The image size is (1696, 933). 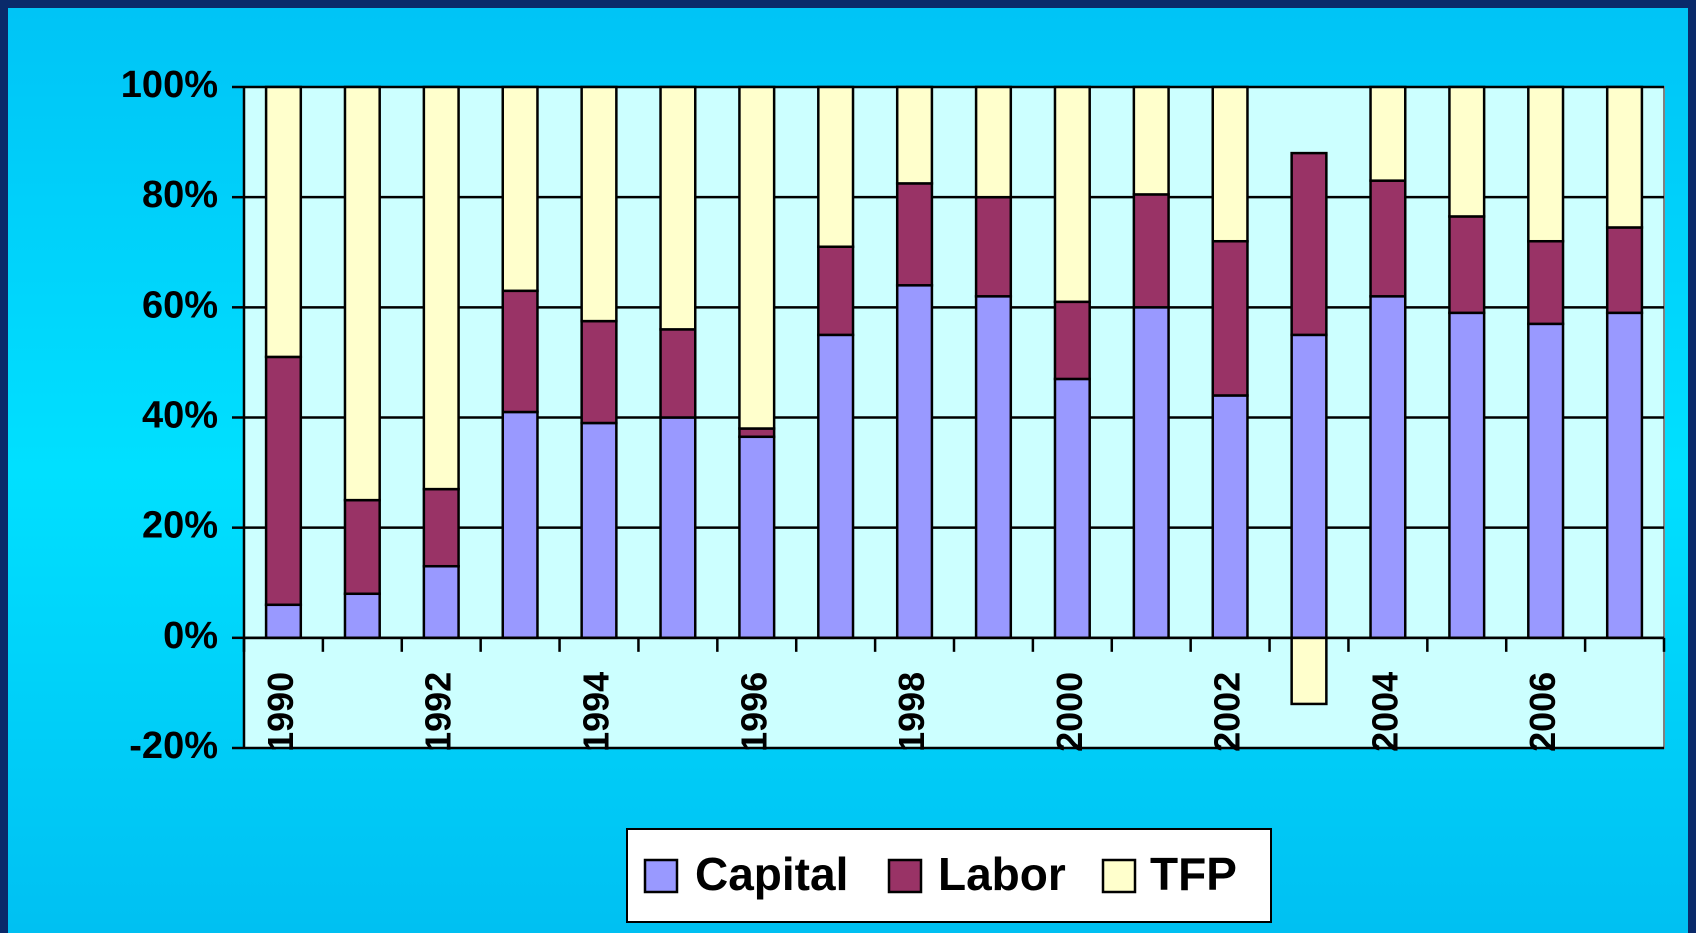 I want to click on x-tick-label: 1994, so click(x=596, y=712).